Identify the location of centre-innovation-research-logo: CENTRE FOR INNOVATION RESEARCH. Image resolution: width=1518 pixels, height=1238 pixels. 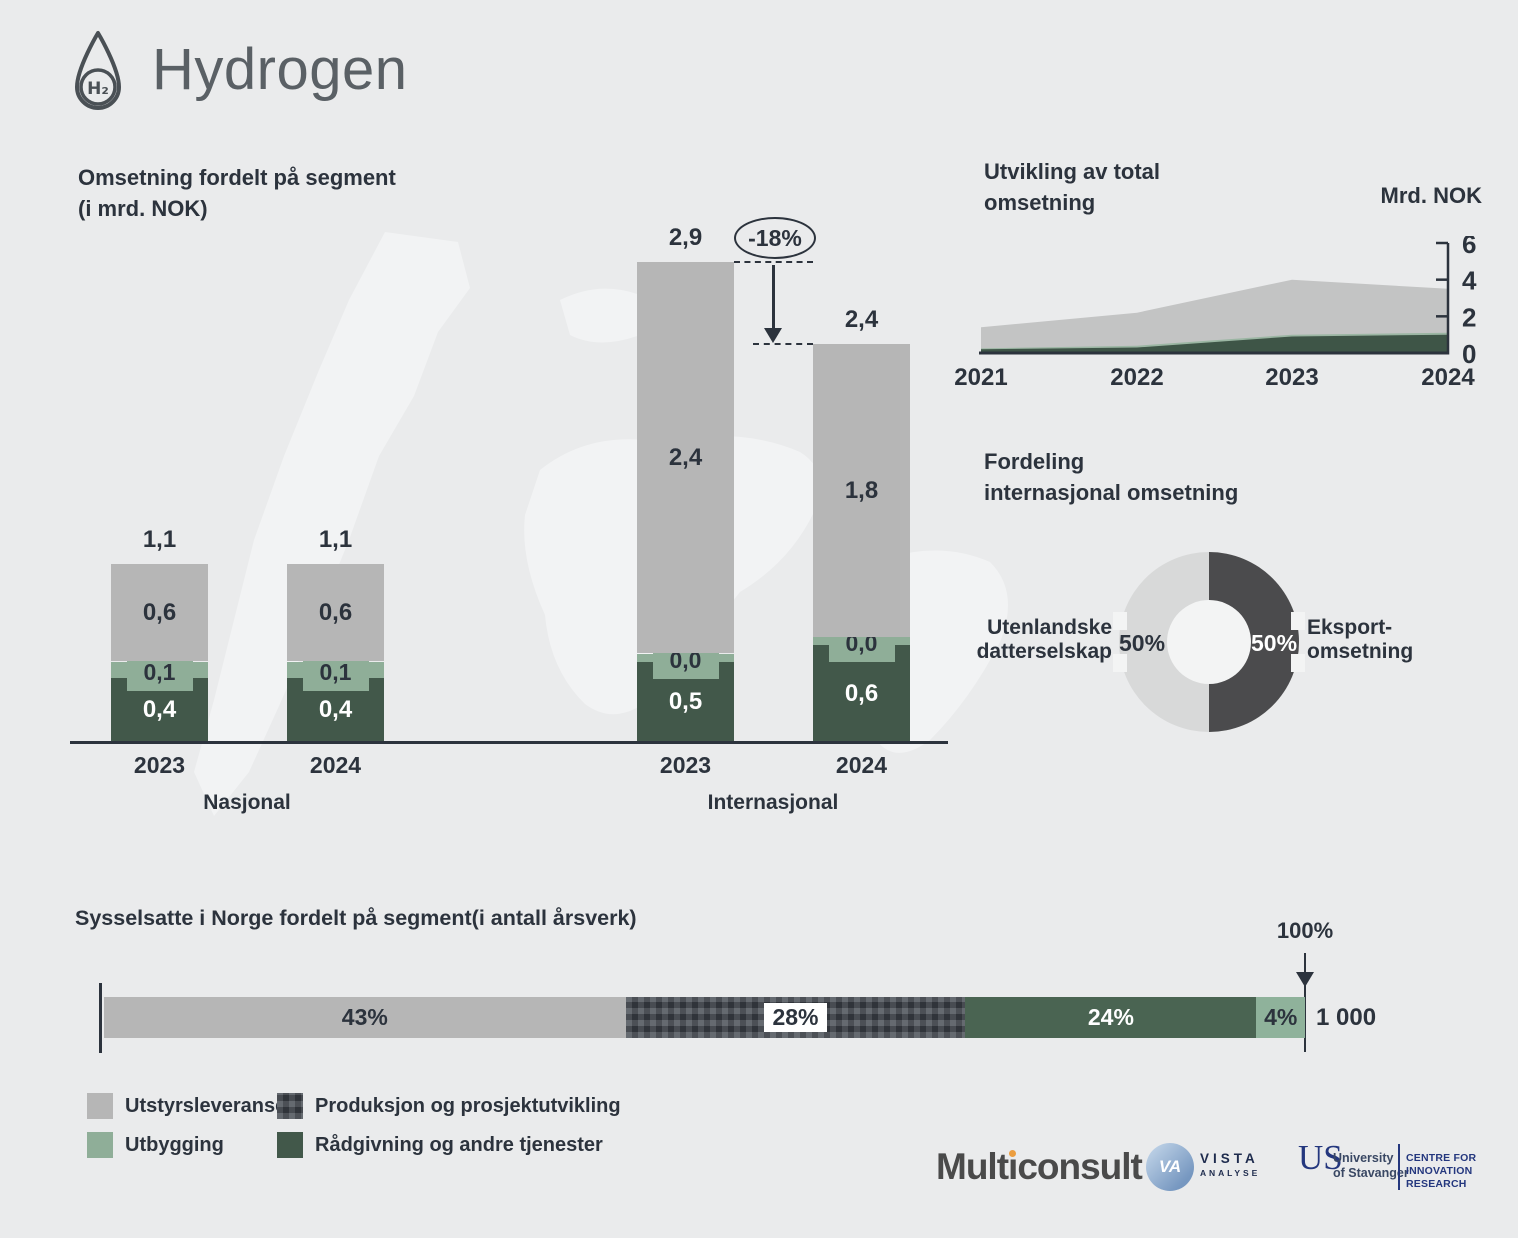
(1462, 1171).